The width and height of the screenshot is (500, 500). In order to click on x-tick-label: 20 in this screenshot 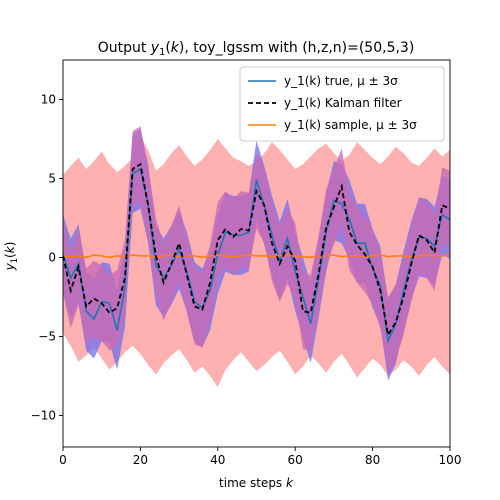, I will do `click(140, 460)`.